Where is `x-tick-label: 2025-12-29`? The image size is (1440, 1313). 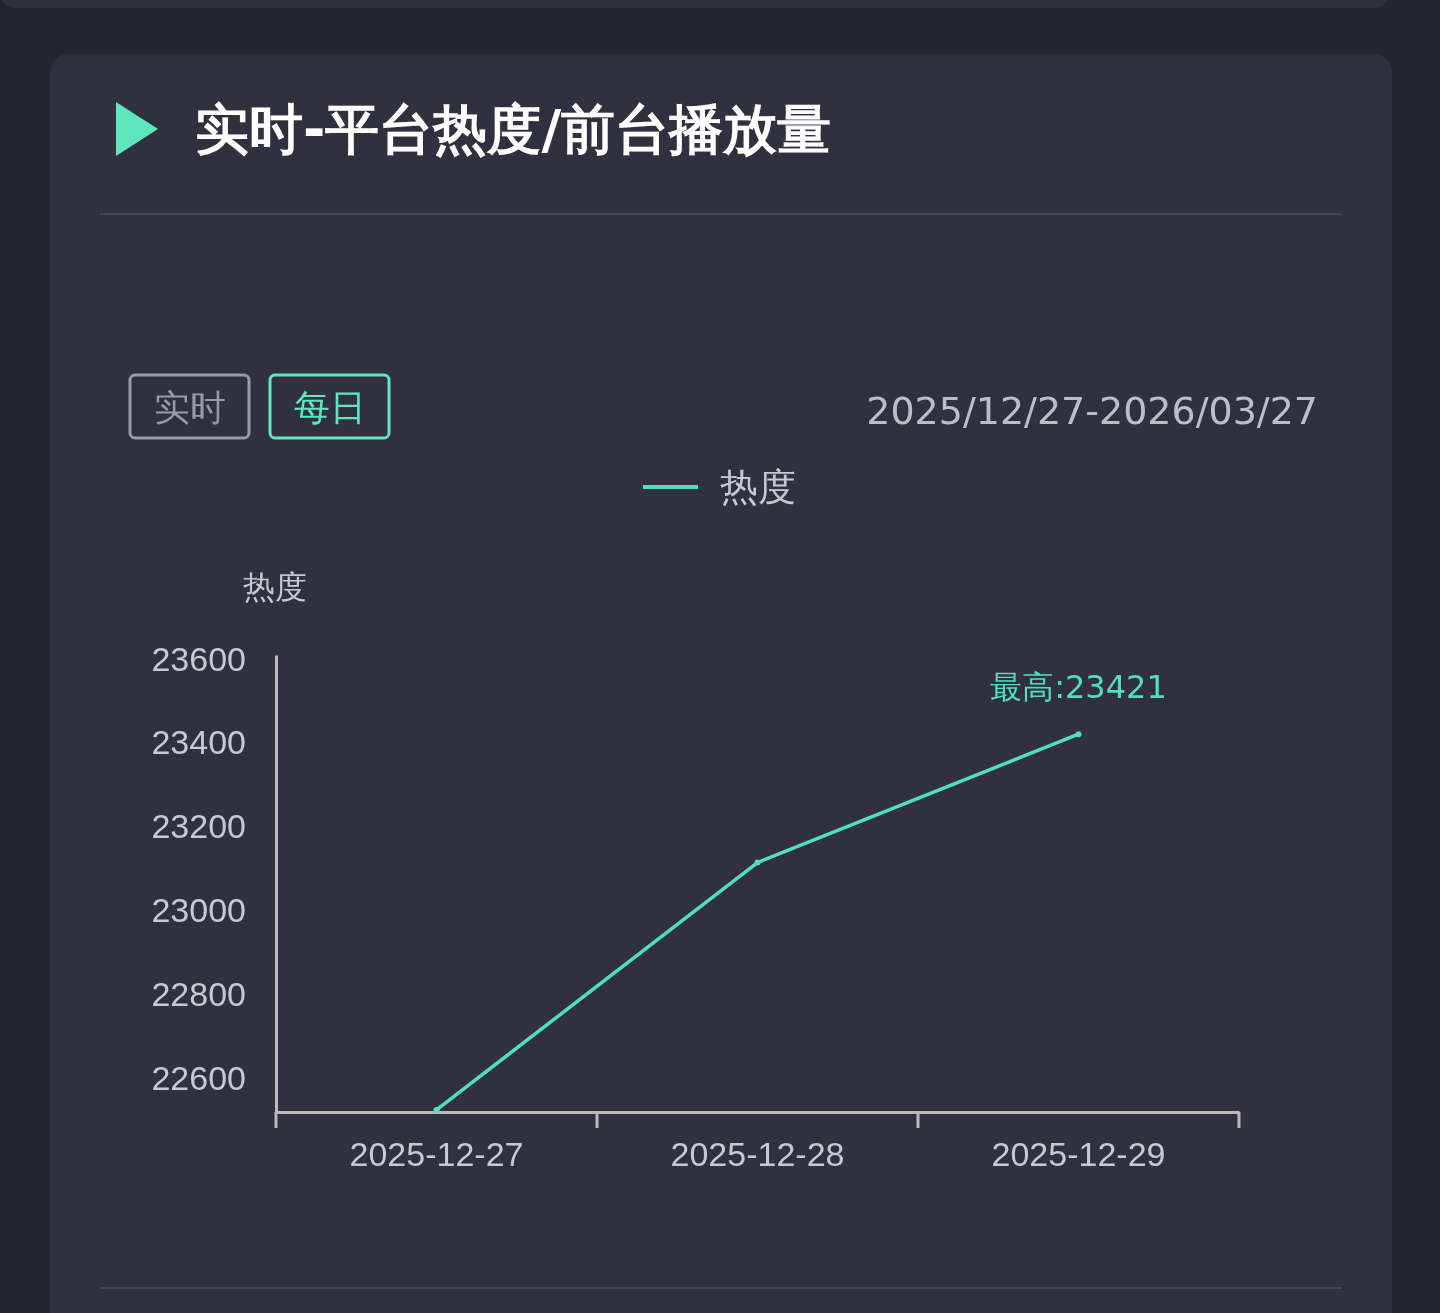 x-tick-label: 2025-12-29 is located at coordinates (1078, 1154).